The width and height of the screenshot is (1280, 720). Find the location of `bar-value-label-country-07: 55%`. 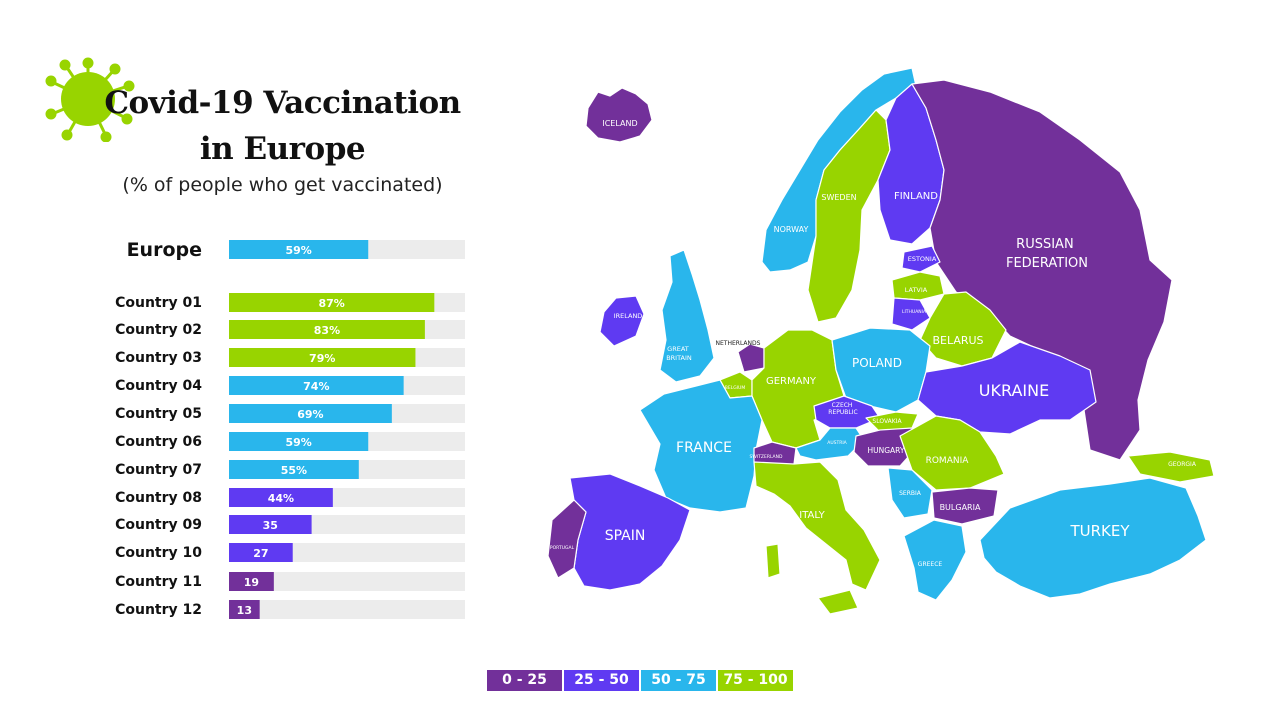

bar-value-label-country-07: 55% is located at coordinates (294, 470).